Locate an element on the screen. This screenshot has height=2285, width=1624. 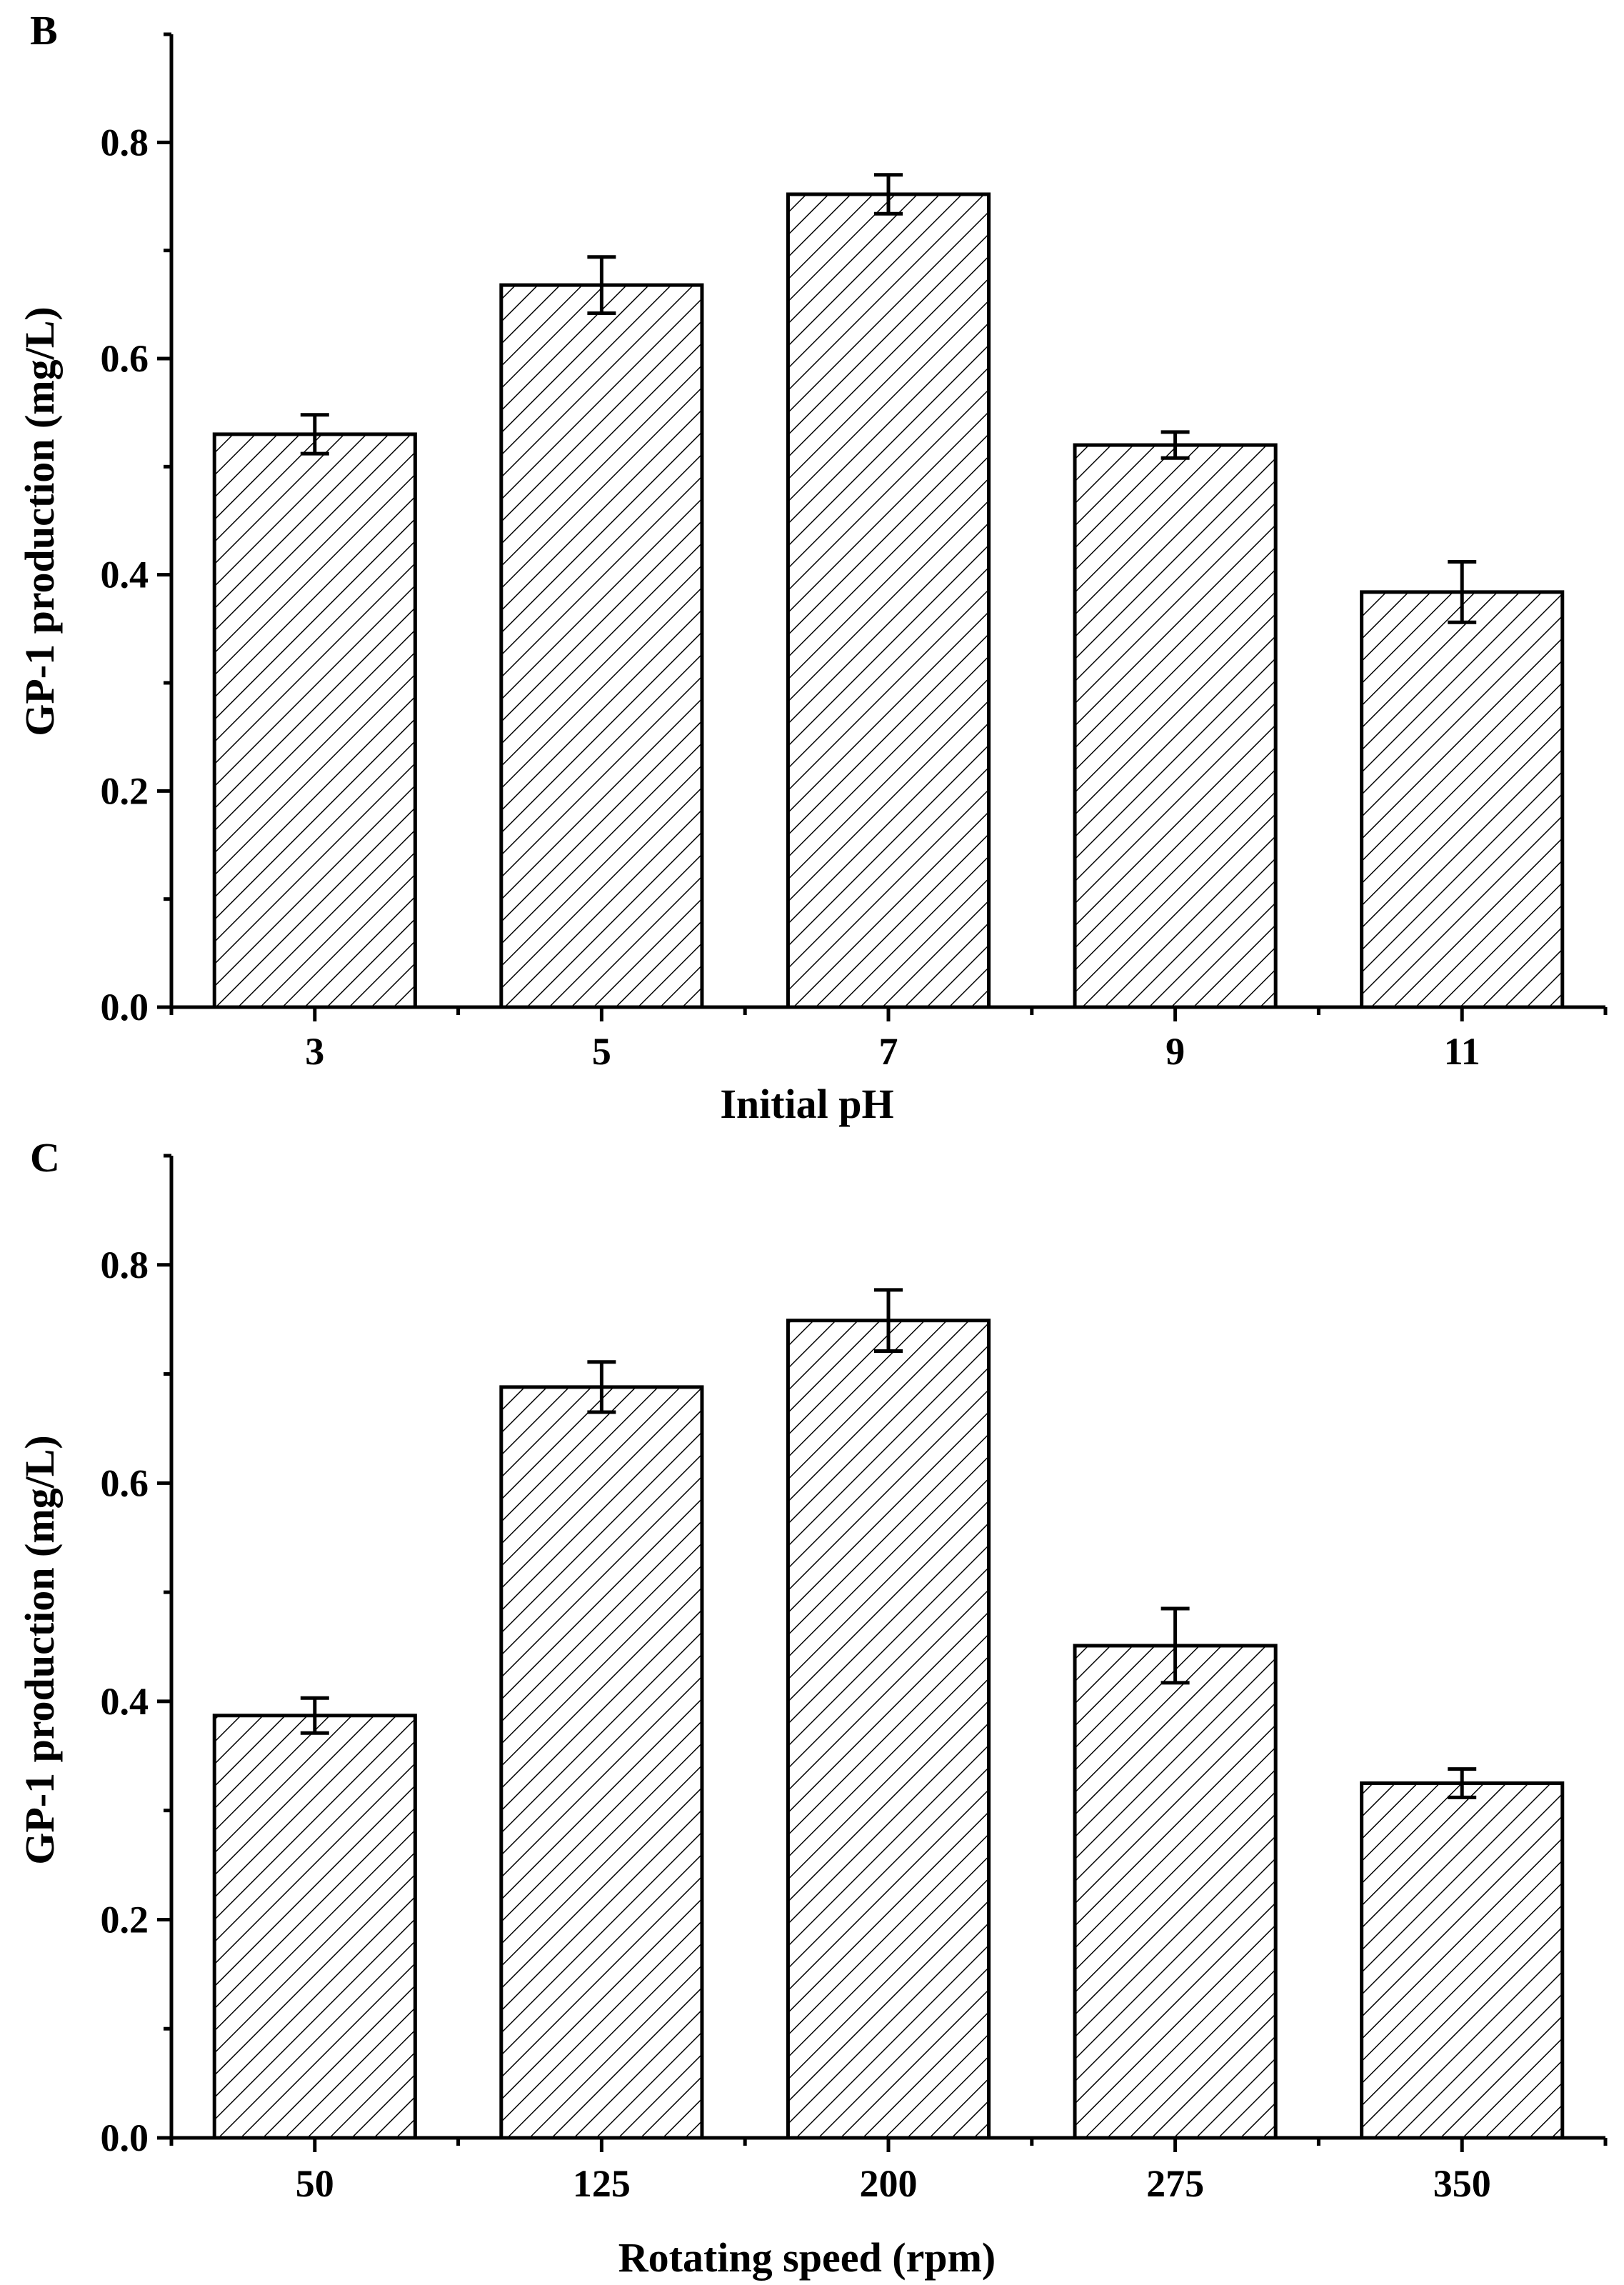
x-axis-ticks: 50 125 200 275 350 is located at coordinates (888, 2171).